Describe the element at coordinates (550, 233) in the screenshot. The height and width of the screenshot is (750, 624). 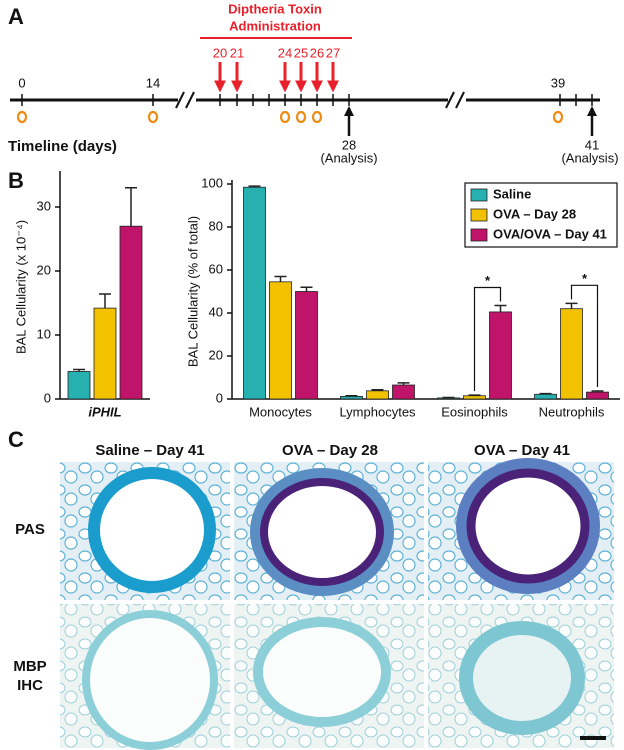
I see `legend-label: OVA/OVA – Day 41` at that location.